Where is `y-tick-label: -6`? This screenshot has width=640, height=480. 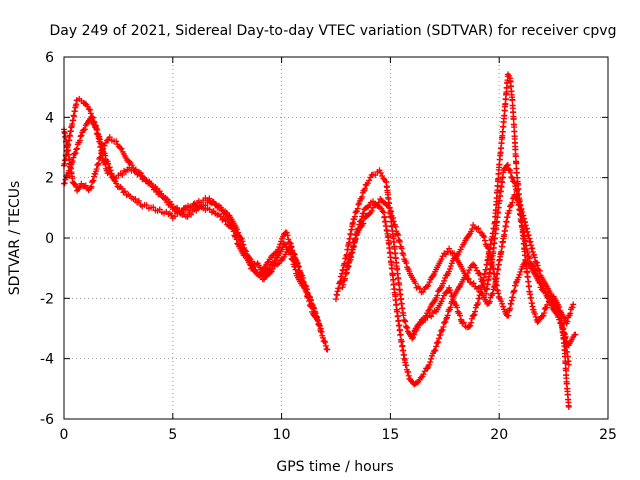
y-tick-label: -6 is located at coordinates (47, 420).